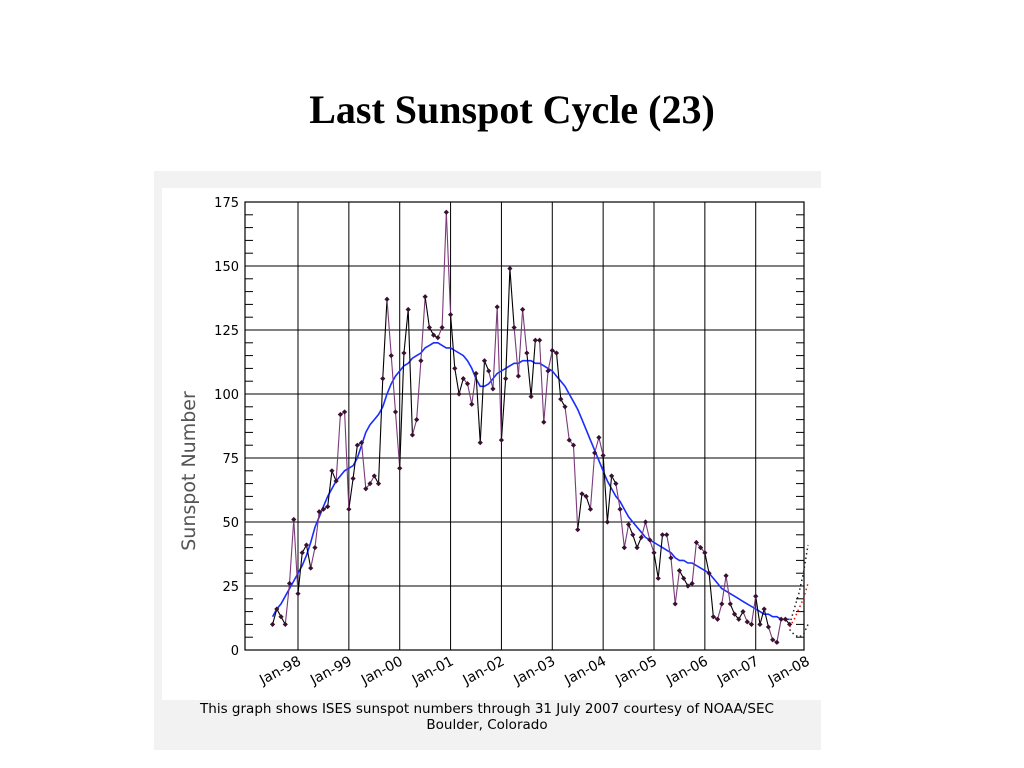 The image size is (1024, 768). I want to click on y-tick-label: 150, so click(226, 267).